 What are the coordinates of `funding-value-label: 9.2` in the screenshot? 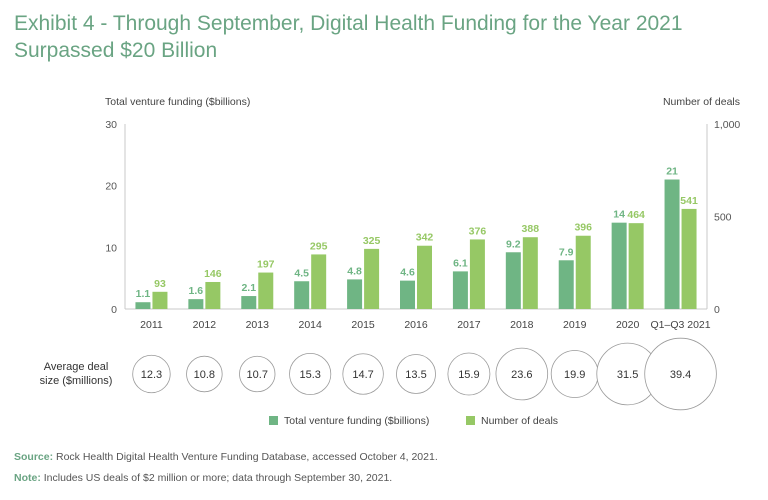 It's located at (513, 244).